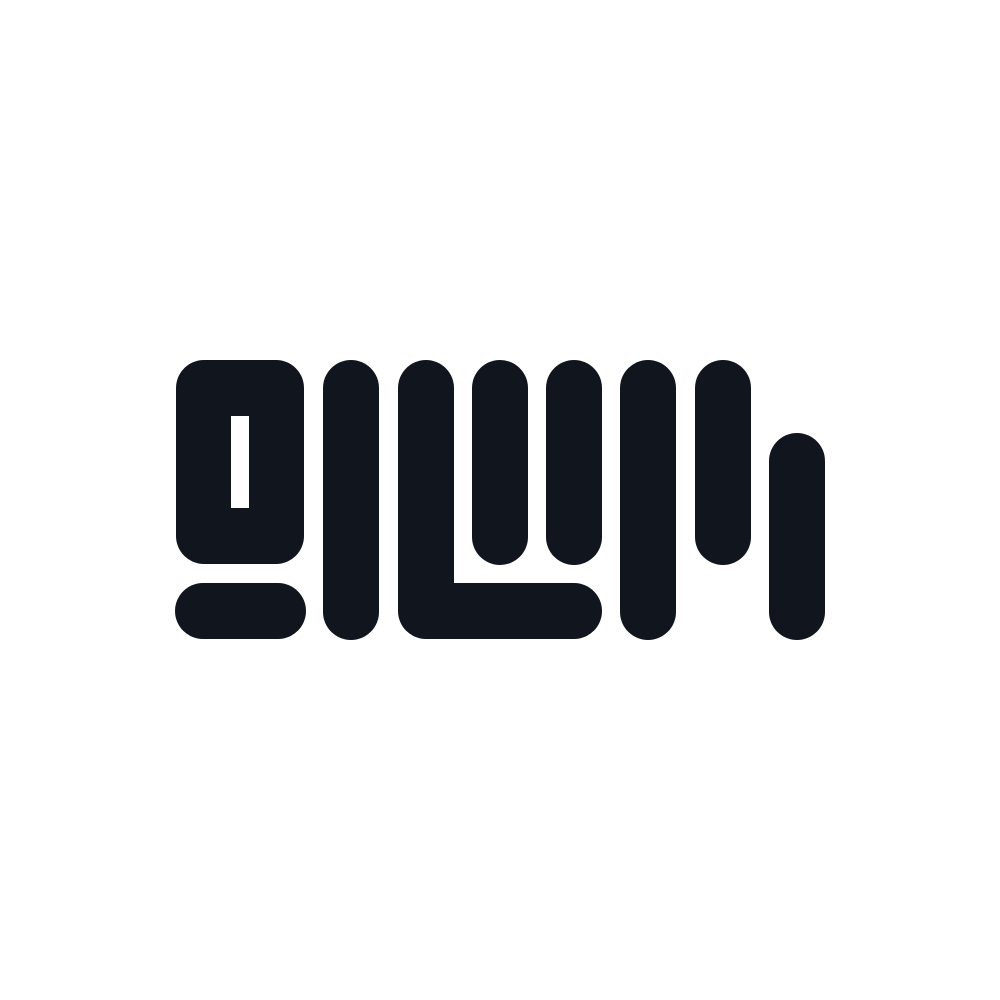 Image resolution: width=1000 pixels, height=1000 pixels. What do you see at coordinates (240, 611) in the screenshot?
I see `logo-bottom-bar` at bounding box center [240, 611].